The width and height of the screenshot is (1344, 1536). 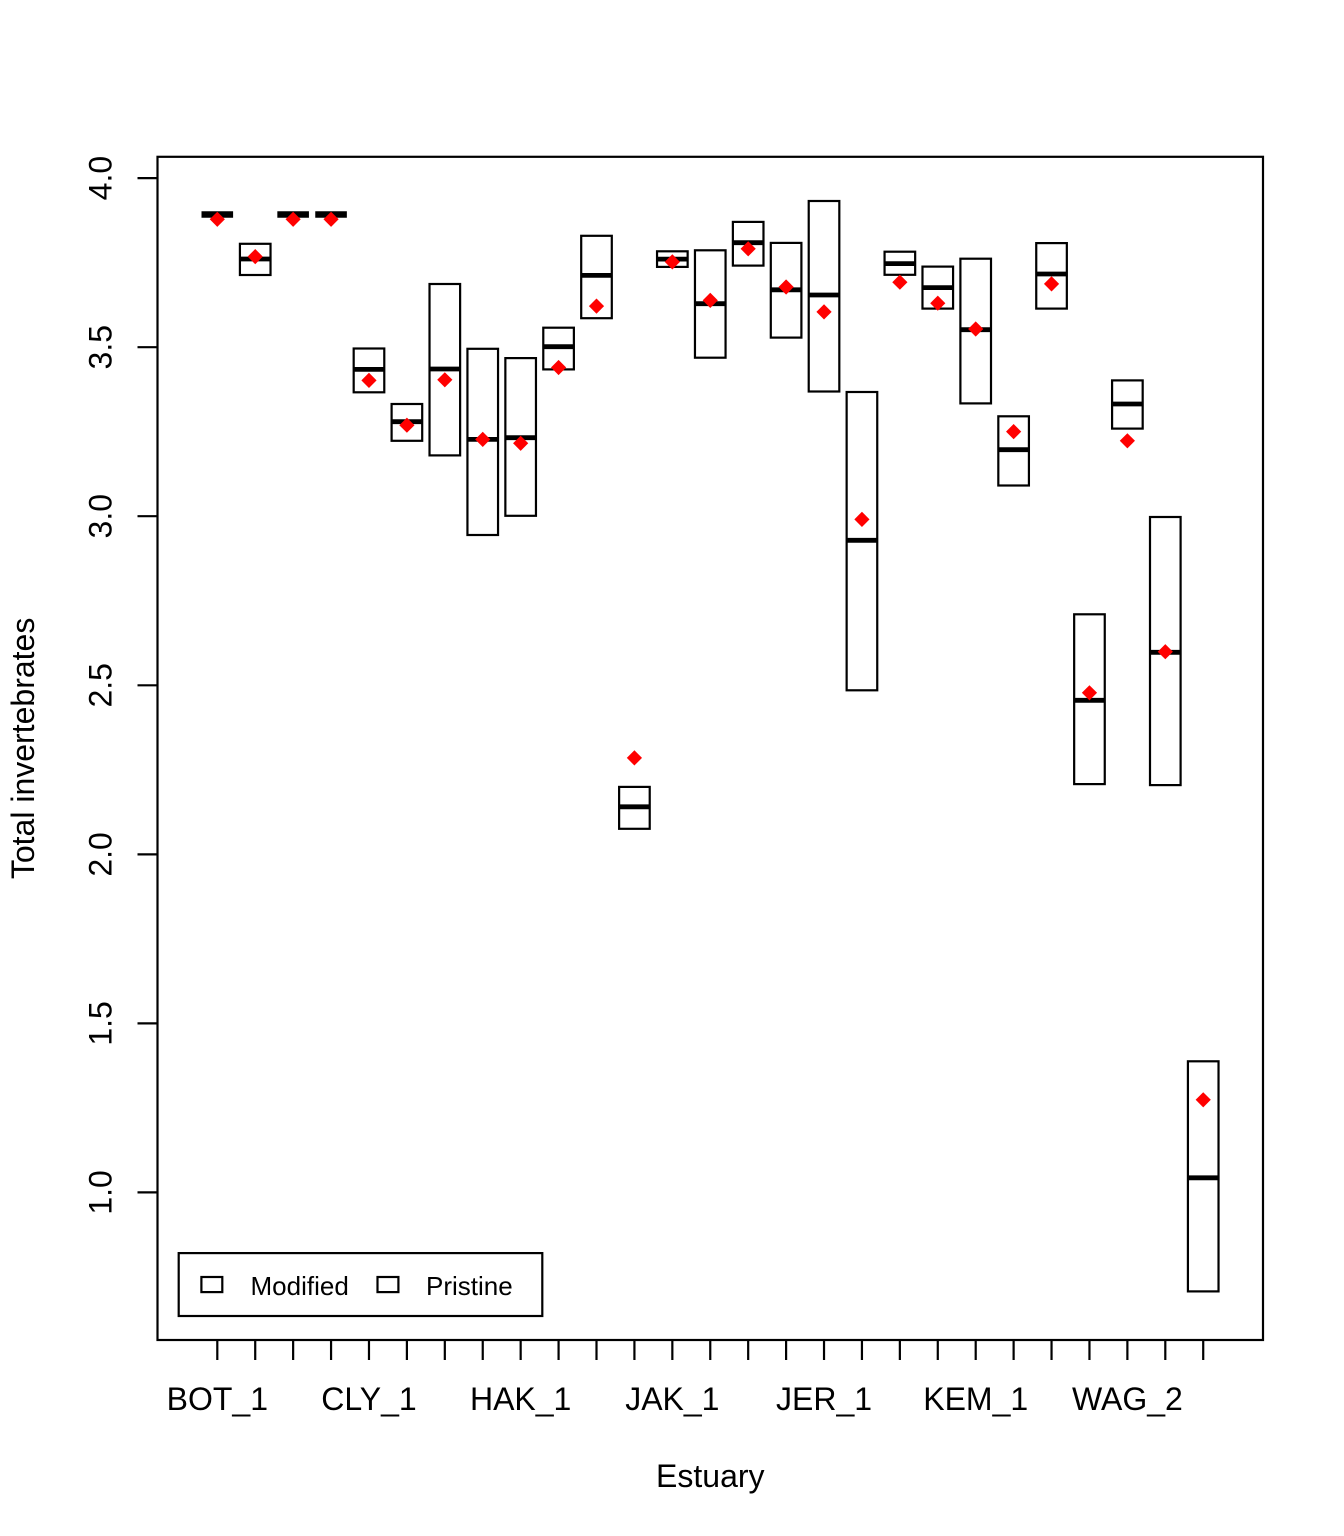 What do you see at coordinates (101, 347) in the screenshot?
I see `svg-text: 3.5` at bounding box center [101, 347].